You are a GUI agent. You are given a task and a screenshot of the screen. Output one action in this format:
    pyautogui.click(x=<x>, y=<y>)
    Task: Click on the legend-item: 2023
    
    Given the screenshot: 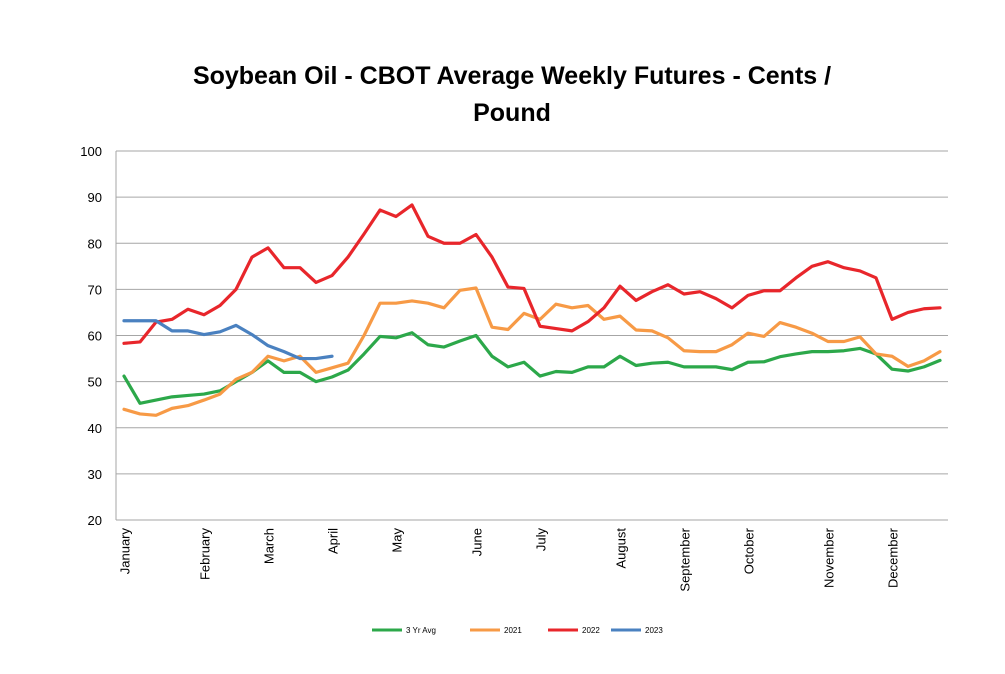 What is the action you would take?
    pyautogui.click(x=637, y=630)
    